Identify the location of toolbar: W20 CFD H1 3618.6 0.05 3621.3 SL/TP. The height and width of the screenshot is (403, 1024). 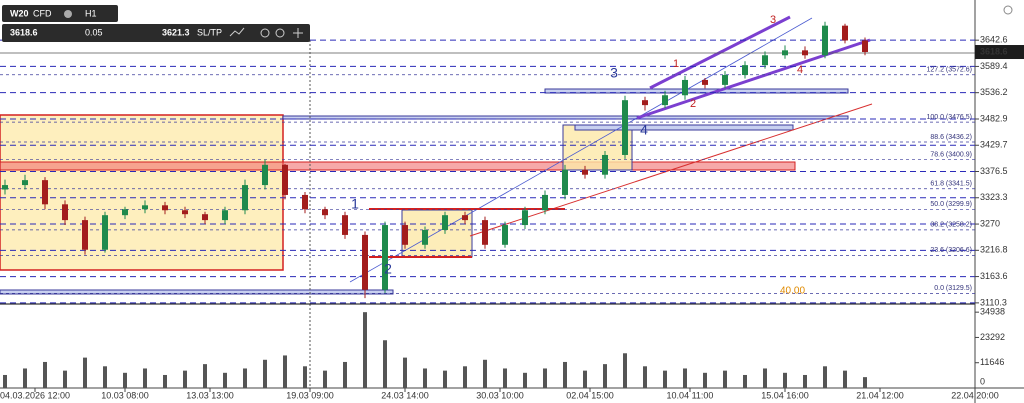
(156, 23).